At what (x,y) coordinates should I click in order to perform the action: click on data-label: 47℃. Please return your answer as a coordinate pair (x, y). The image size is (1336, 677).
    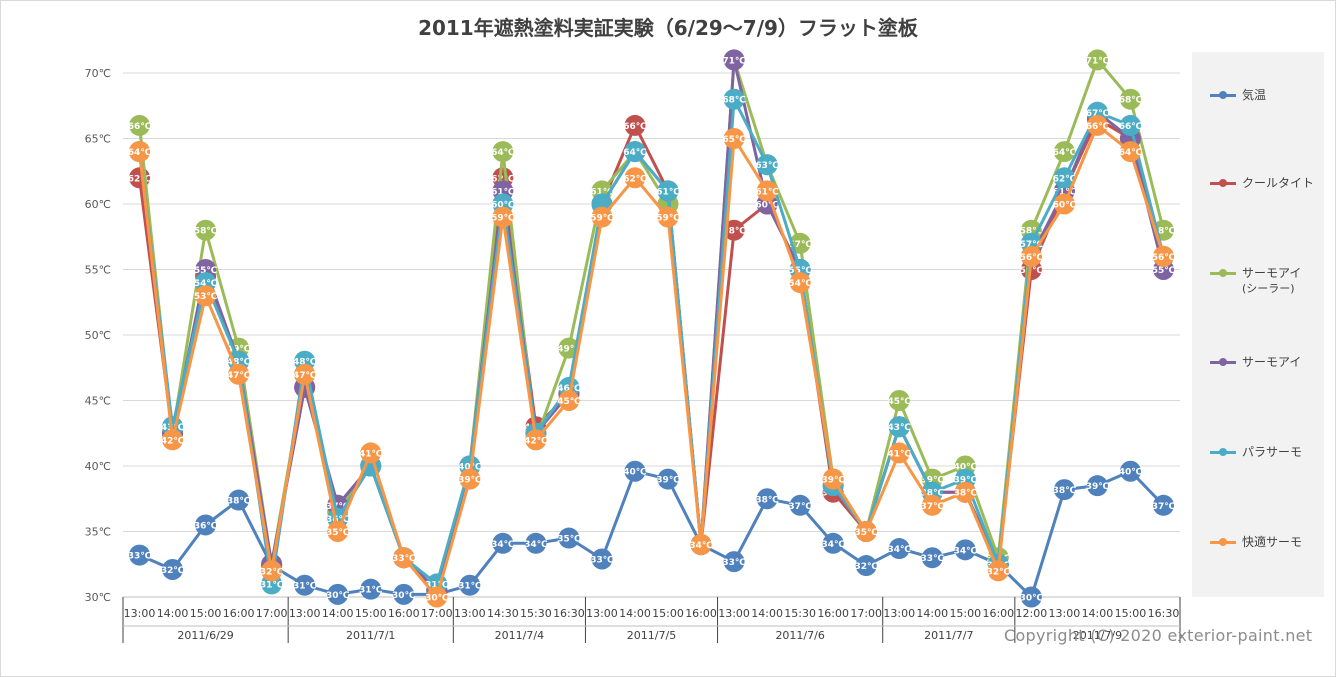
    Looking at the image, I should click on (305, 376).